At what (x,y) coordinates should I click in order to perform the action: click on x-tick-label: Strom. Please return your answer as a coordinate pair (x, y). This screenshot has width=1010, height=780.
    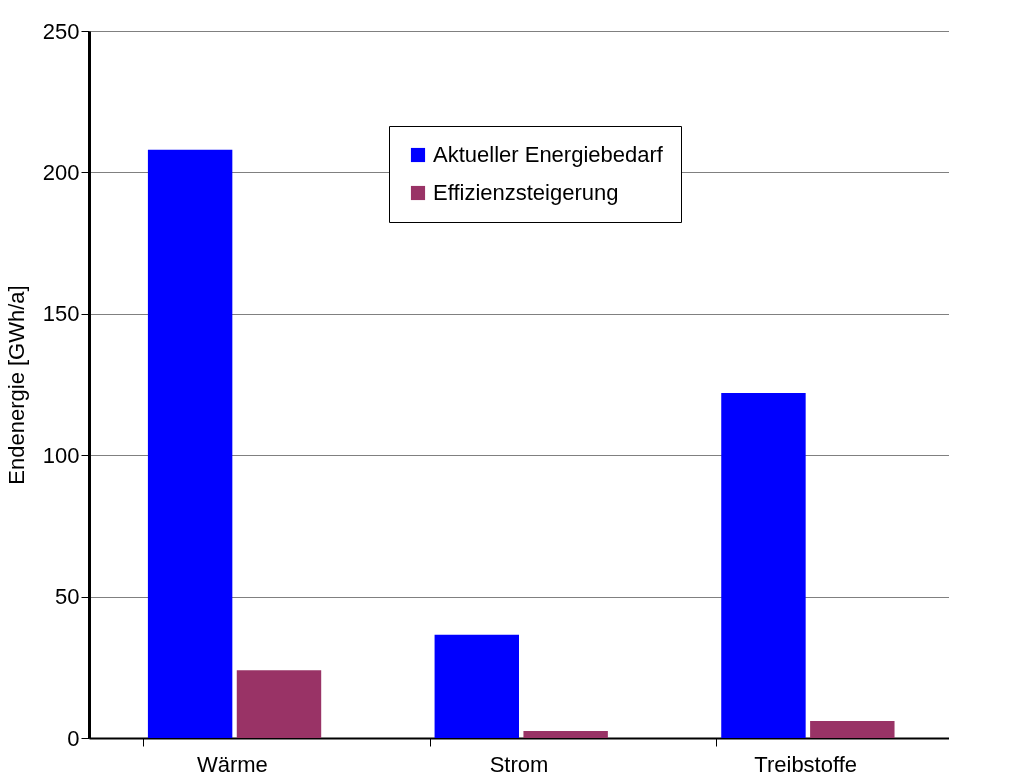
    Looking at the image, I should click on (519, 764).